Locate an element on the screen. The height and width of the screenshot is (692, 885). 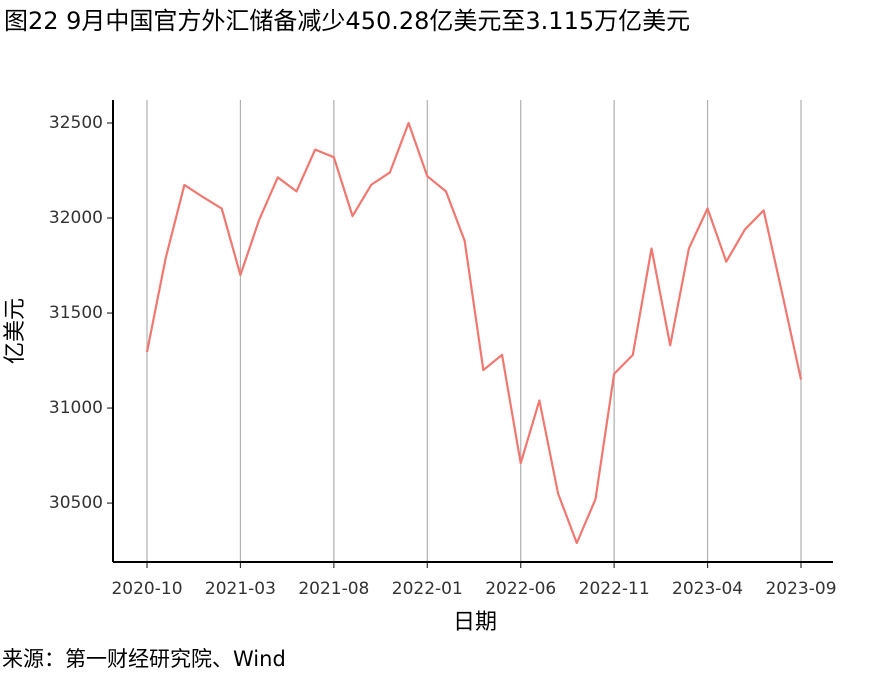
x-tick-label: 2022-11 is located at coordinates (614, 589).